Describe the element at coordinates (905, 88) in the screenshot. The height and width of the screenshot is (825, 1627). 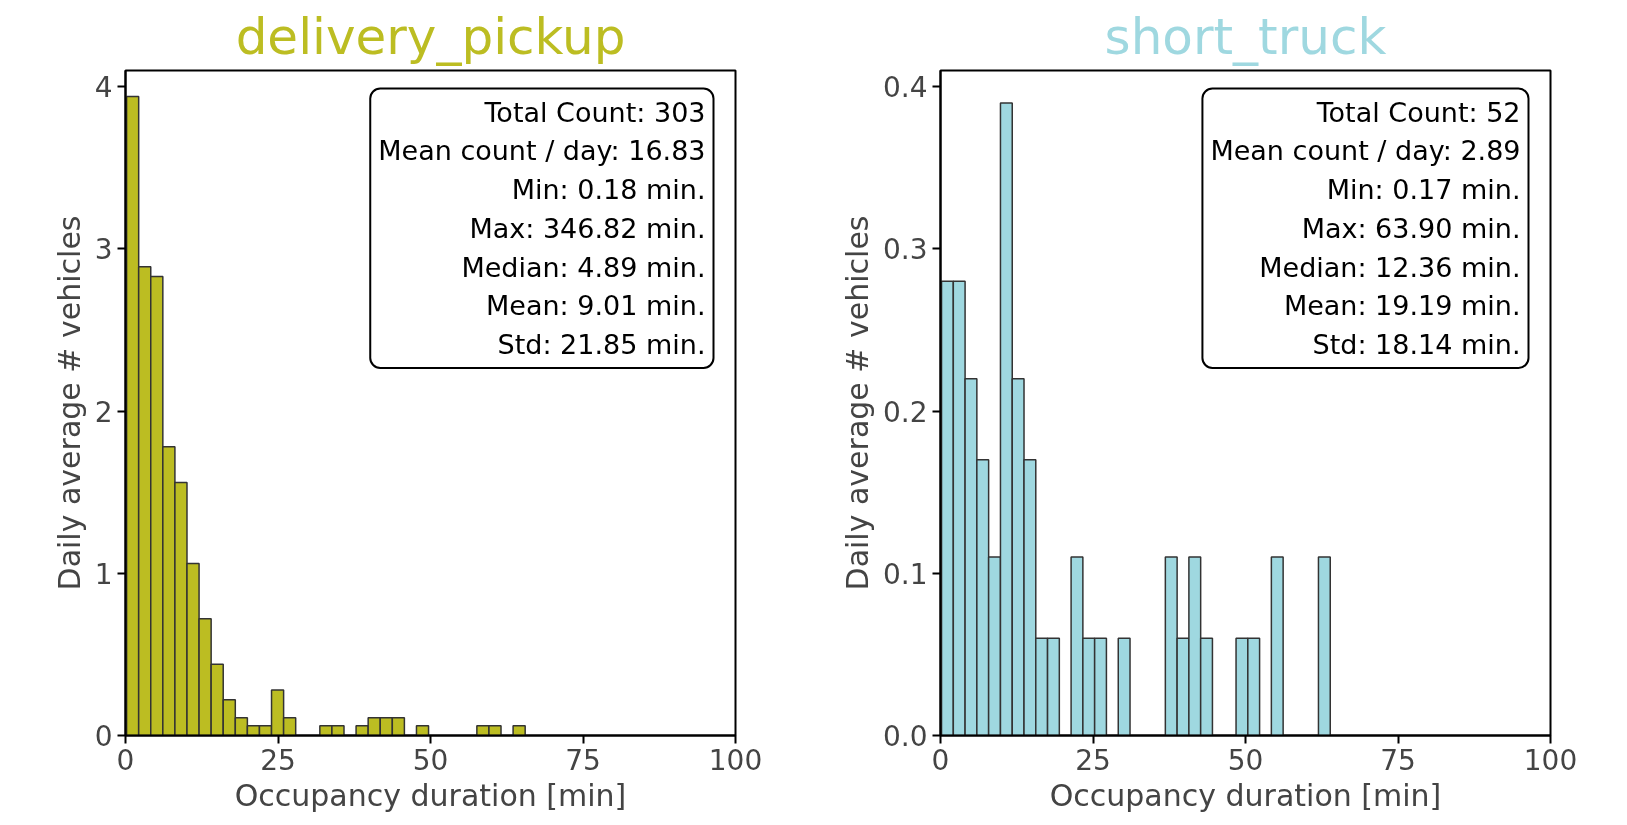
I see `y-tick-label: 0.4` at that location.